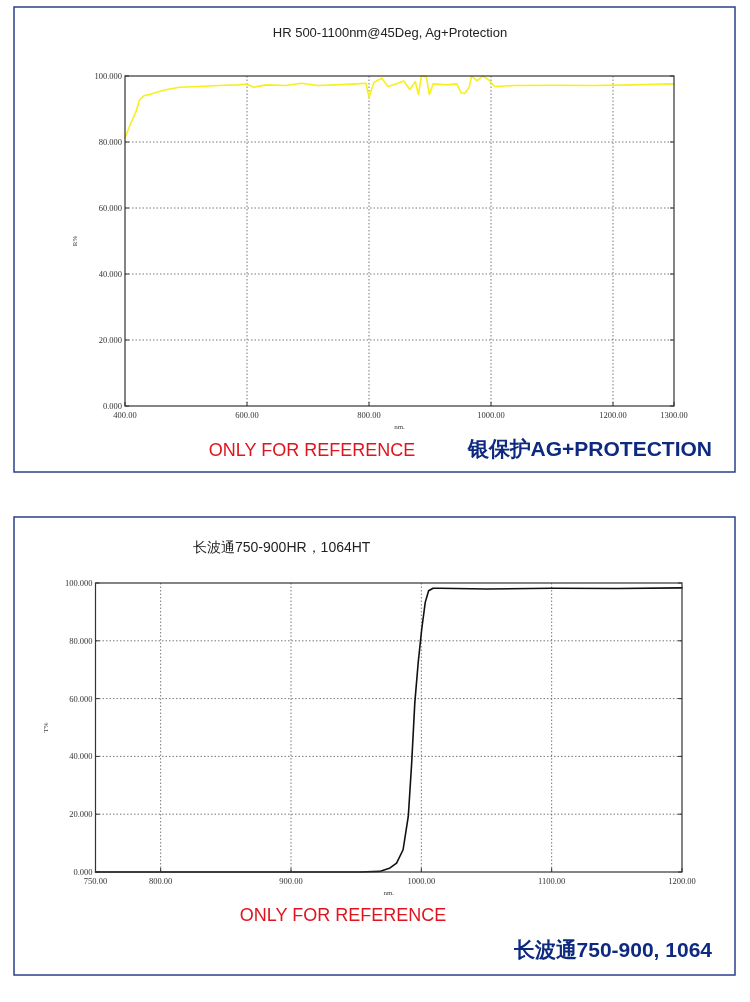  Describe the element at coordinates (282, 547) in the screenshot. I see `chart-title: 长波通750-900HR，1064HT` at that location.